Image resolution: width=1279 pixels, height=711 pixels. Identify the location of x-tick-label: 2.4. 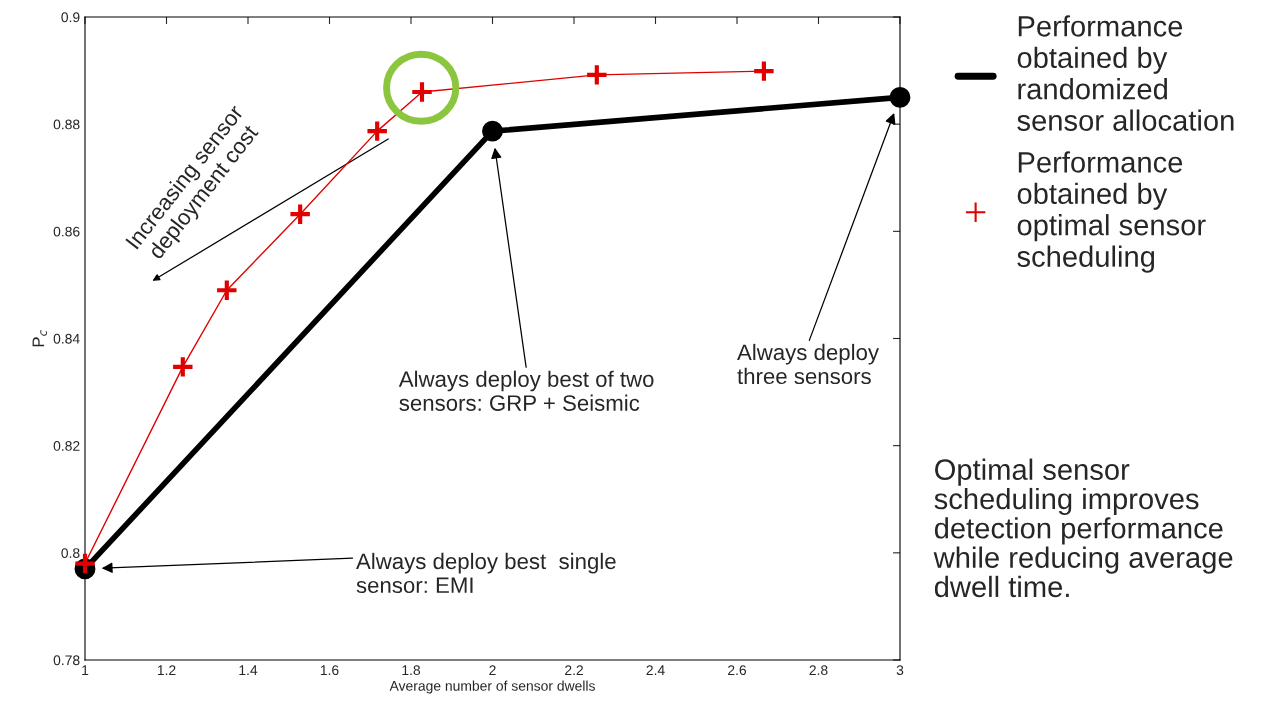
(655, 670).